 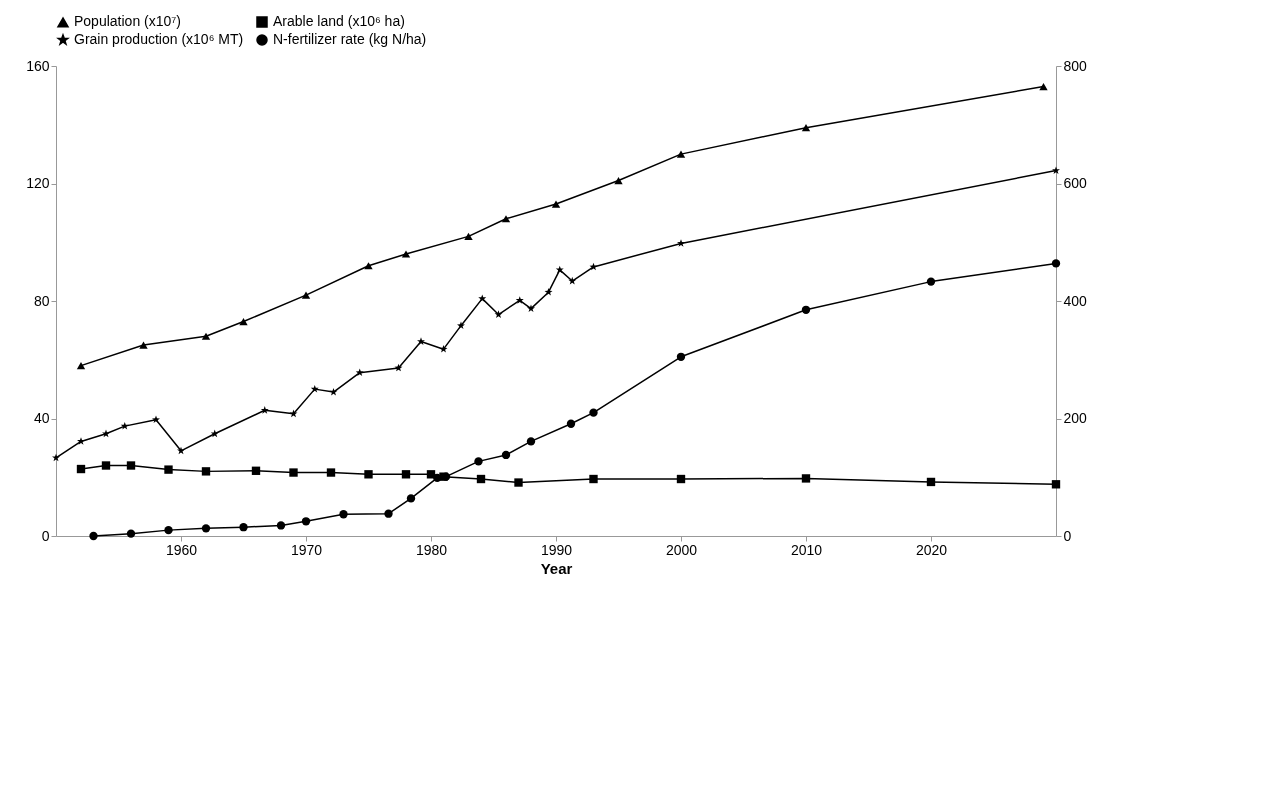 What do you see at coordinates (159, 39) in the screenshot?
I see `legend-label: Grain production (x10⁶ MT)` at bounding box center [159, 39].